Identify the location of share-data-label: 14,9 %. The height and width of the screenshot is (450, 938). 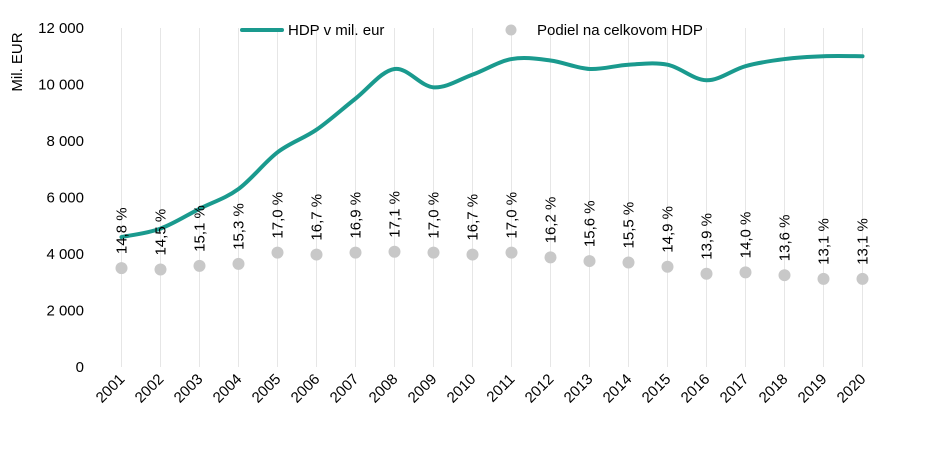
(668, 229).